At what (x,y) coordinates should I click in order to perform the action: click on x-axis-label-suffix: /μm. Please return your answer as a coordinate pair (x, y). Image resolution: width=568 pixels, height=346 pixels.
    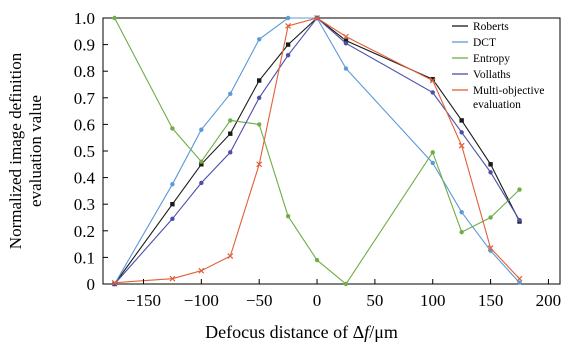
    Looking at the image, I should click on (383, 332).